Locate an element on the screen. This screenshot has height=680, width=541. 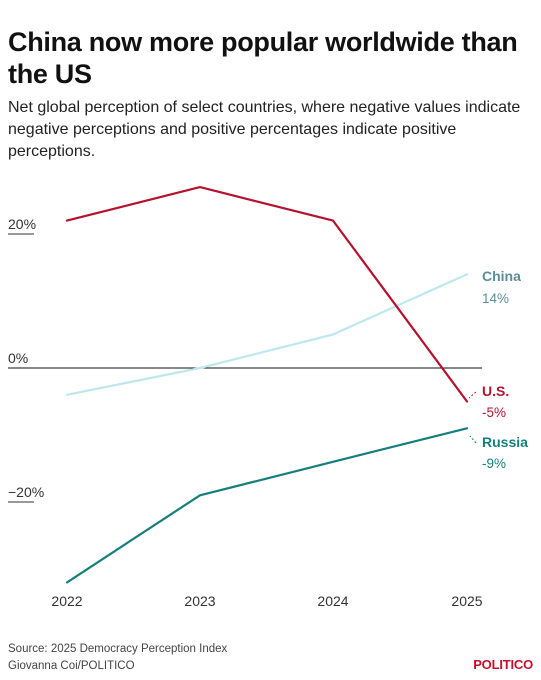
source-note: Source: 2025 Democracy Perception Index is located at coordinates (118, 649).